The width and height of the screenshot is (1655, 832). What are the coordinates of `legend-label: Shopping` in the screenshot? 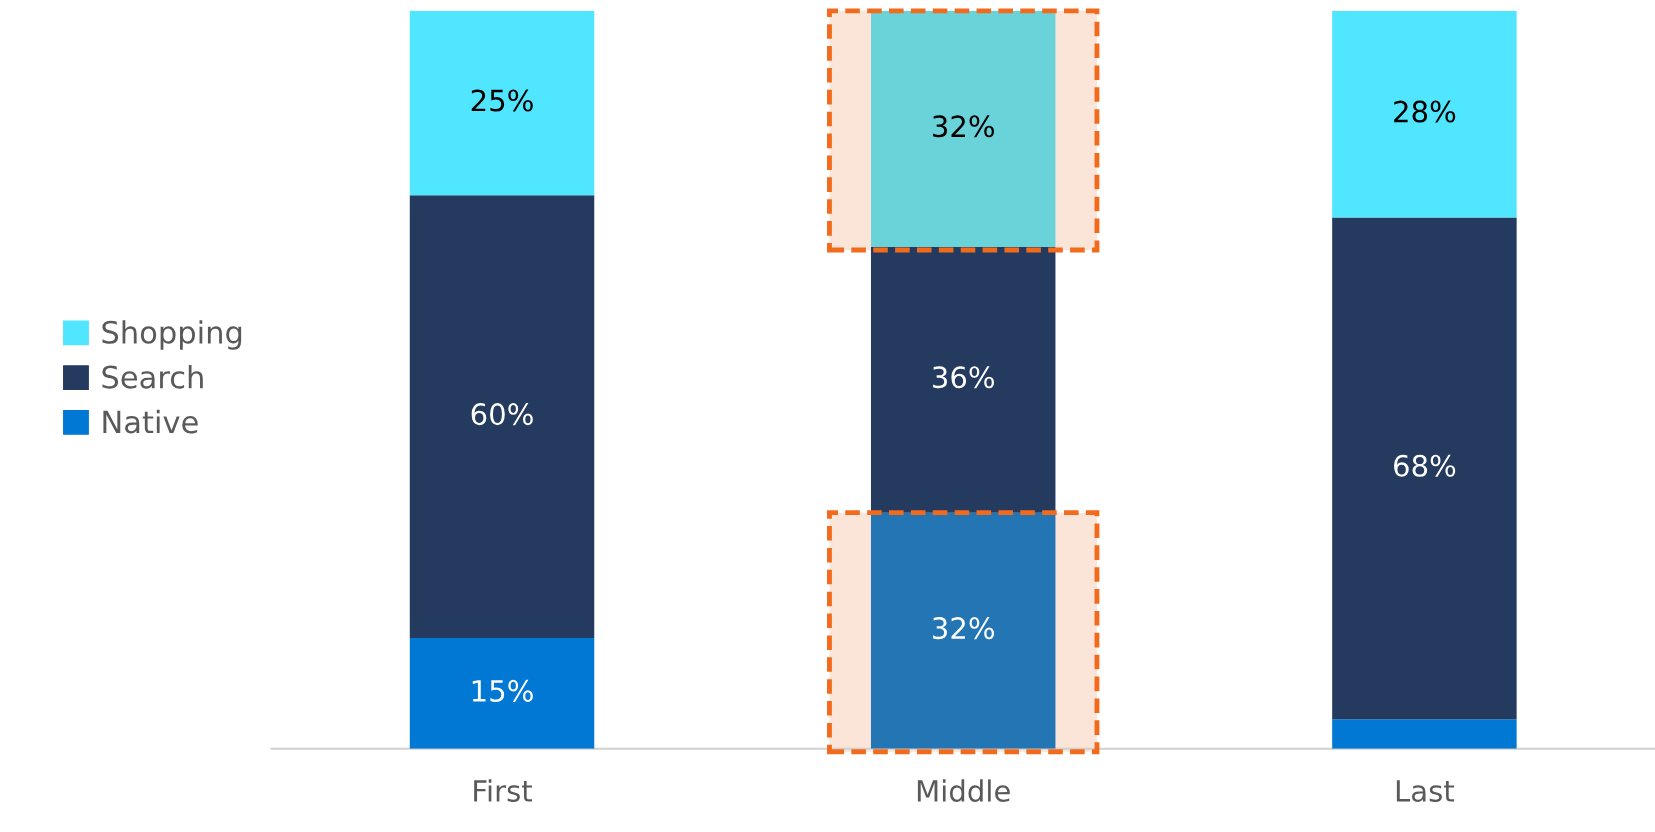 It's located at (172, 335).